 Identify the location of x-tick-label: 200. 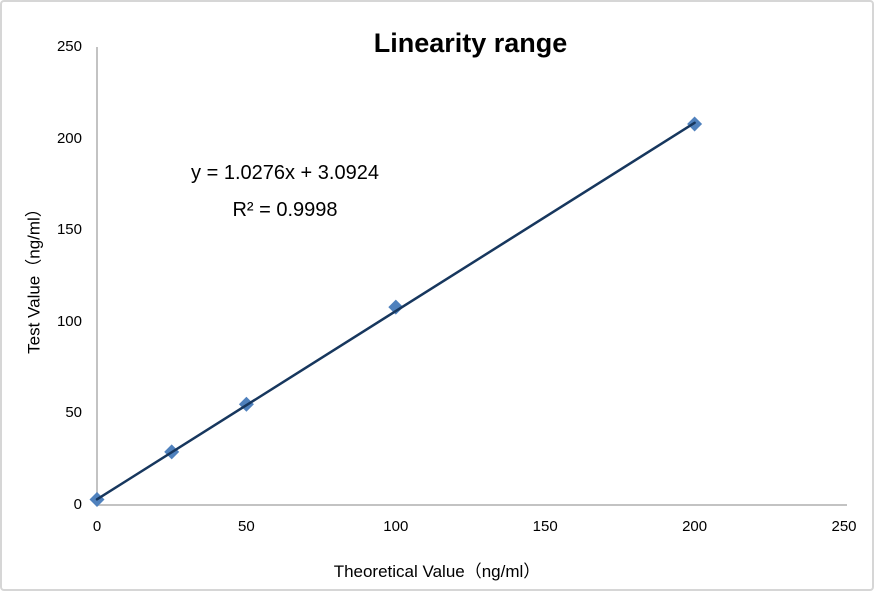
(695, 526).